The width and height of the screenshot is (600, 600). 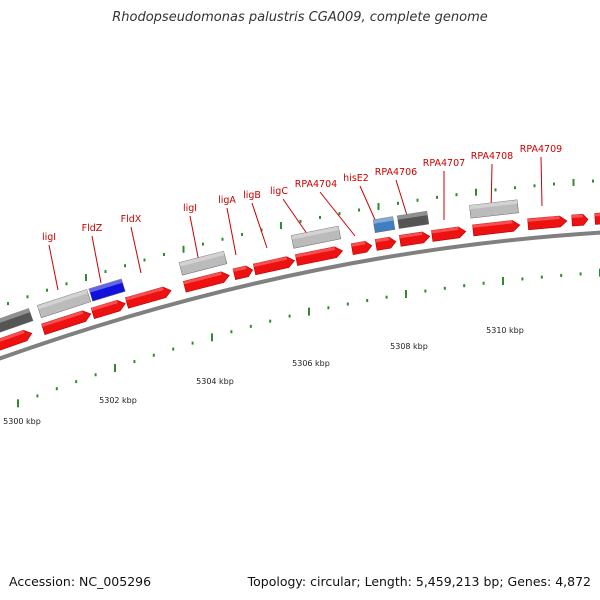 What do you see at coordinates (541, 149) in the screenshot?
I see `gene-label: RPA4709` at bounding box center [541, 149].